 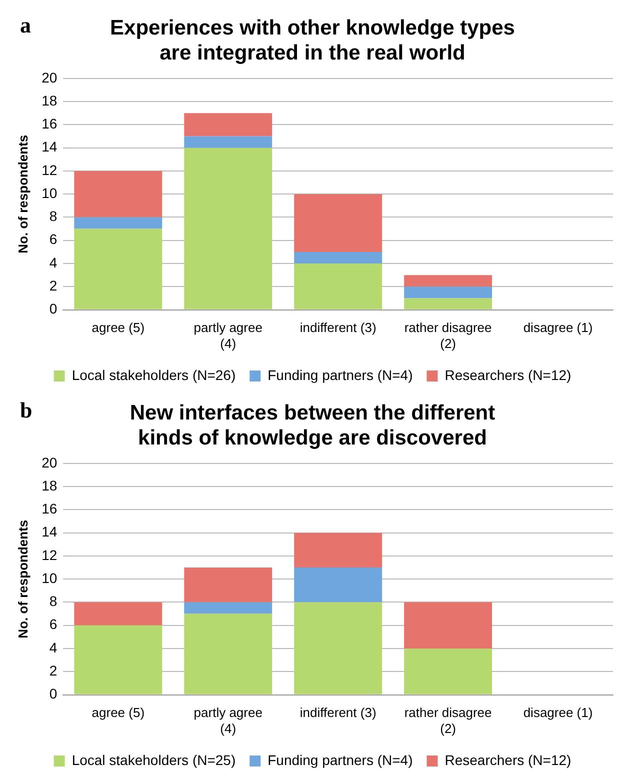 I want to click on text: a, so click(x=25, y=25).